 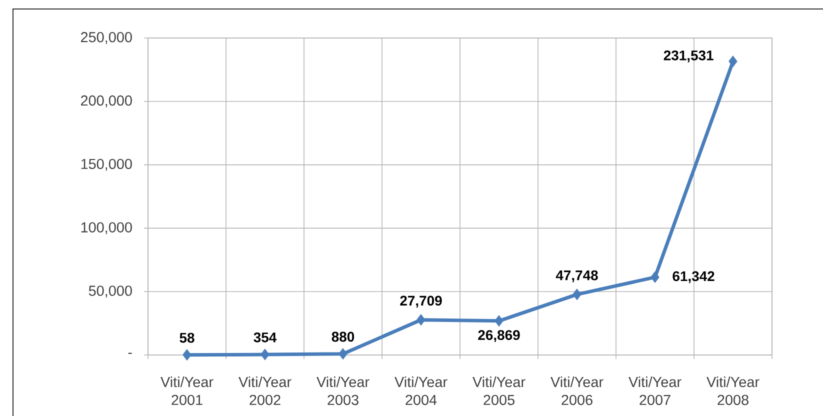 What do you see at coordinates (577, 391) in the screenshot?
I see `x-tick-label: Viti/Year 2006` at bounding box center [577, 391].